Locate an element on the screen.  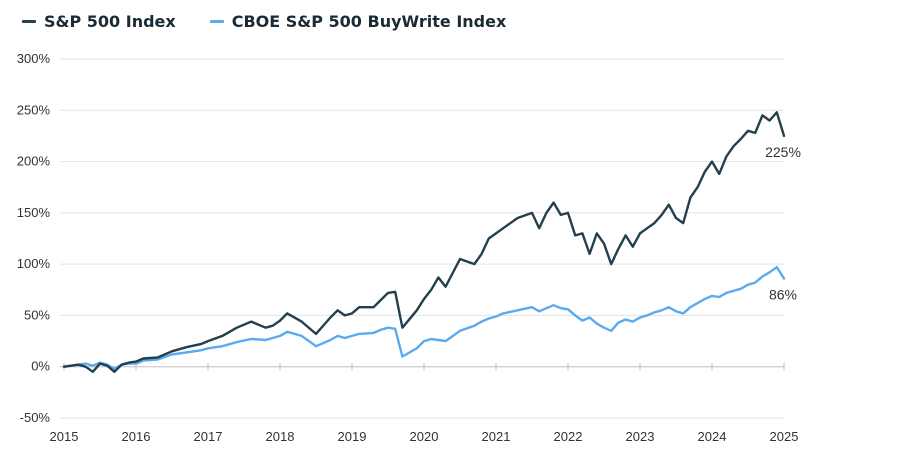
y-tick-label: 200% is located at coordinates (34, 161).